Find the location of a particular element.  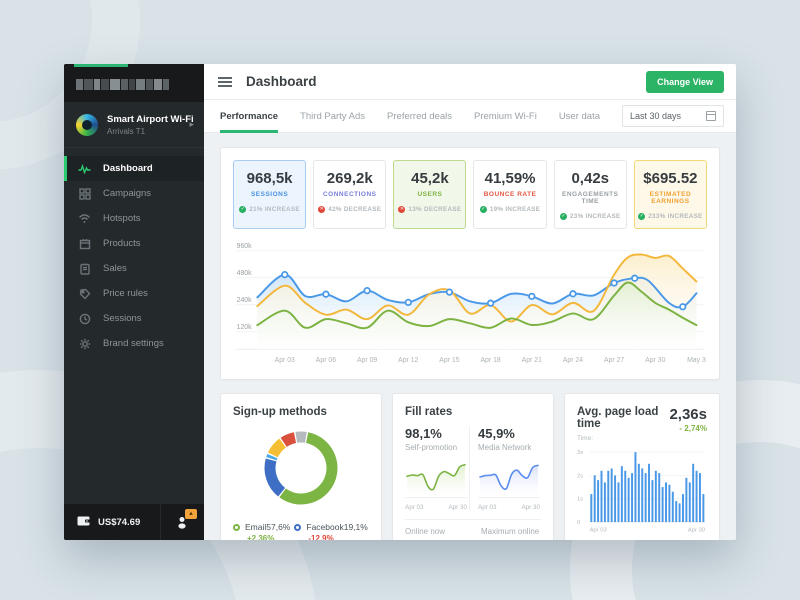

svg-text: Apr 06 is located at coordinates (326, 360).